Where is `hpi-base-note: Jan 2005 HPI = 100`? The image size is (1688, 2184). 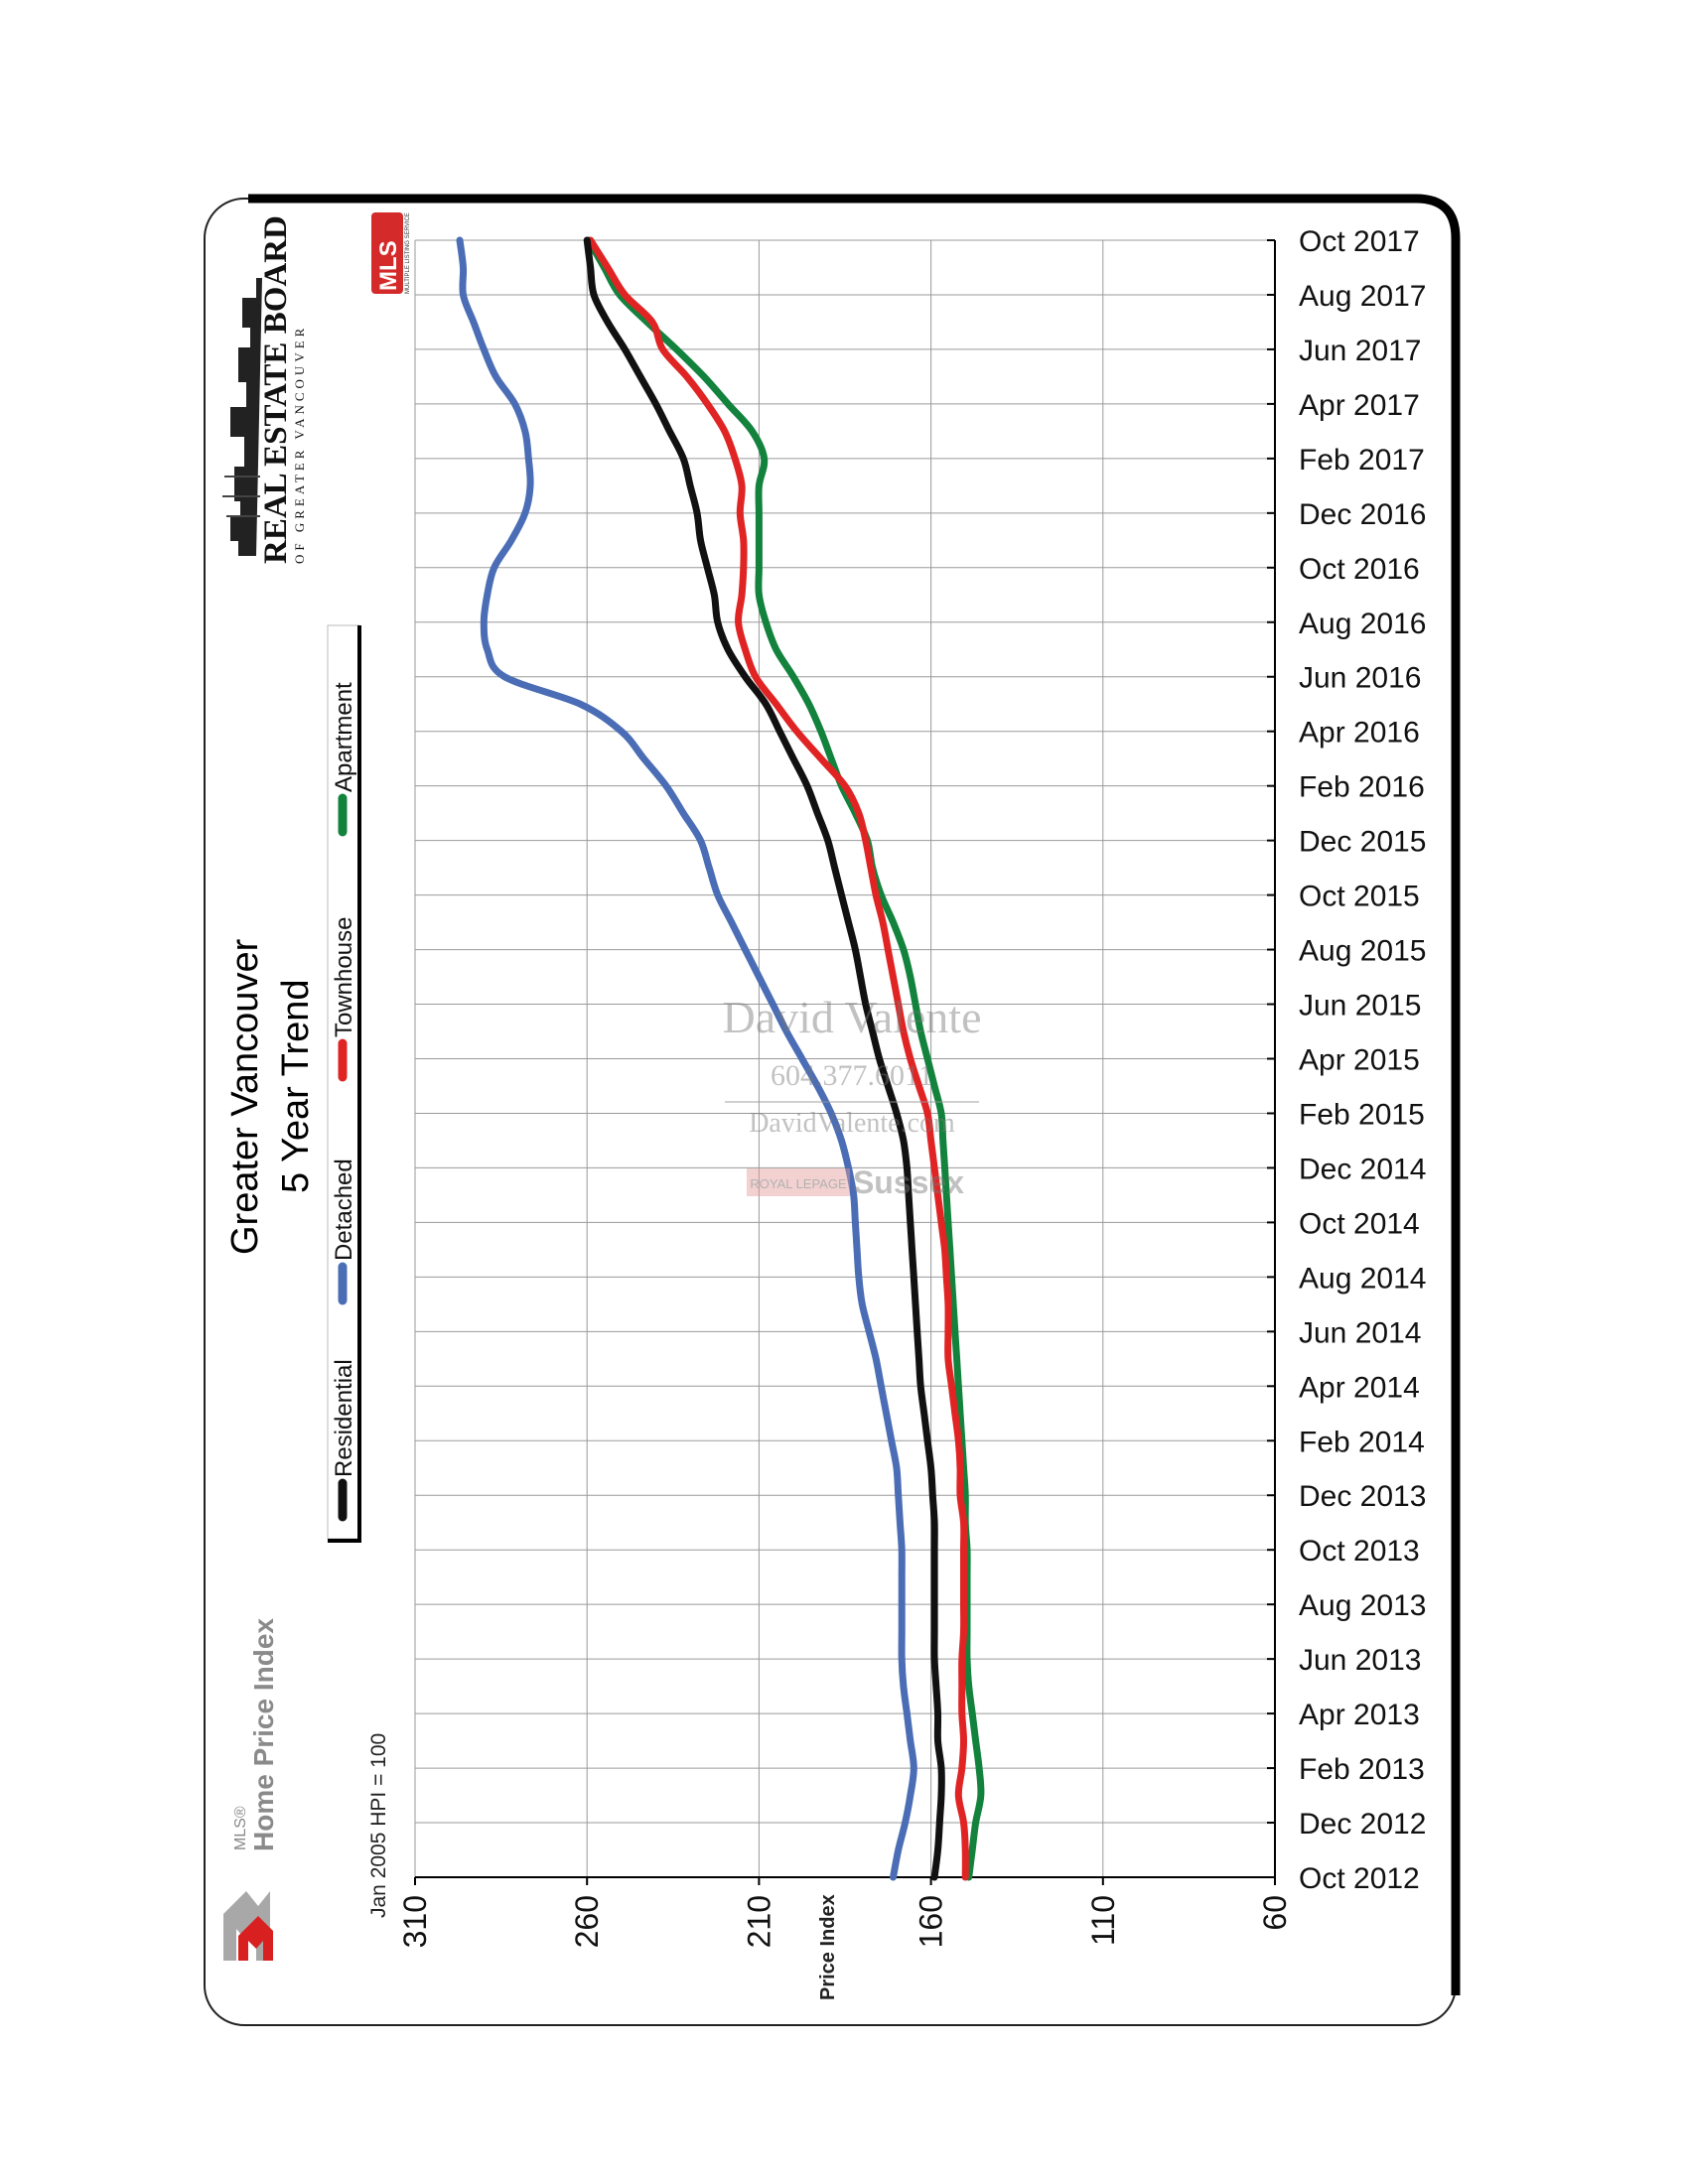 hpi-base-note: Jan 2005 HPI = 100 is located at coordinates (378, 1825).